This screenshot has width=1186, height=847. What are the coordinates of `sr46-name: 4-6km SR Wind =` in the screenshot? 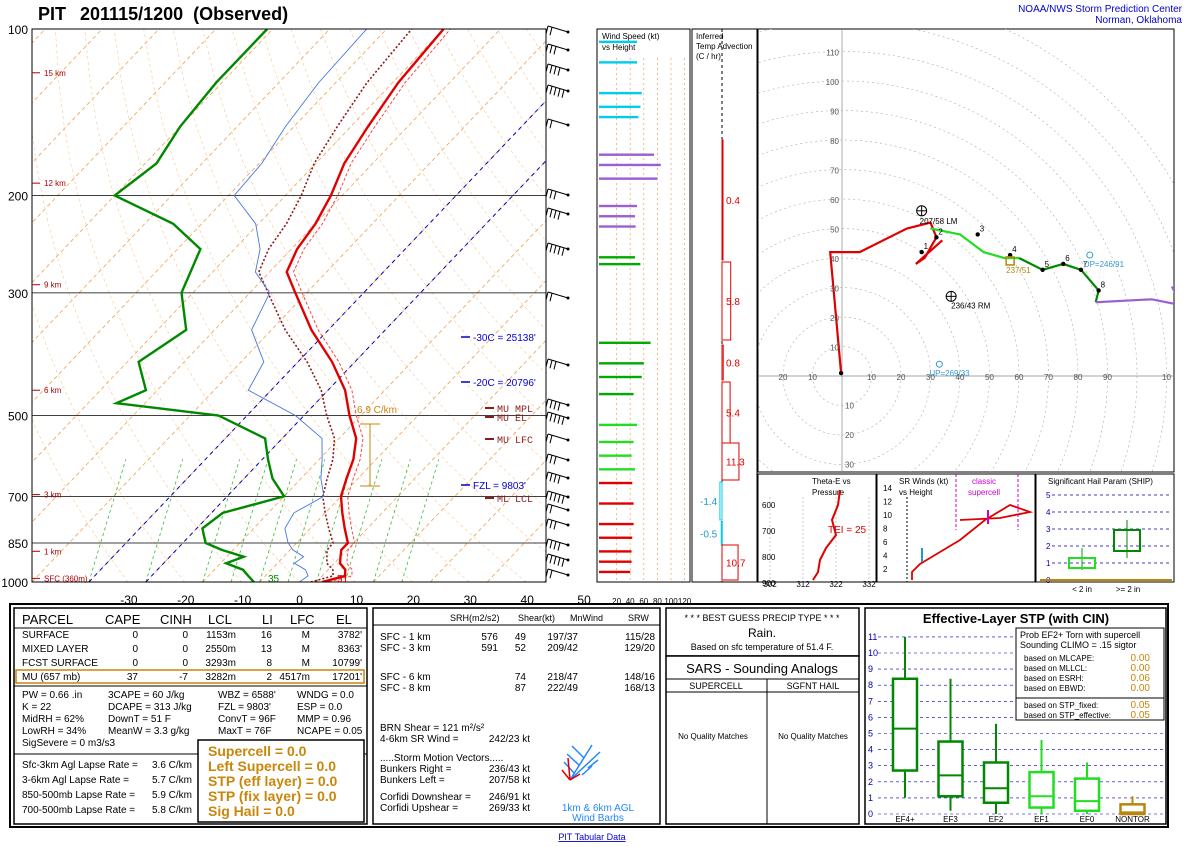 It's located at (419, 739).